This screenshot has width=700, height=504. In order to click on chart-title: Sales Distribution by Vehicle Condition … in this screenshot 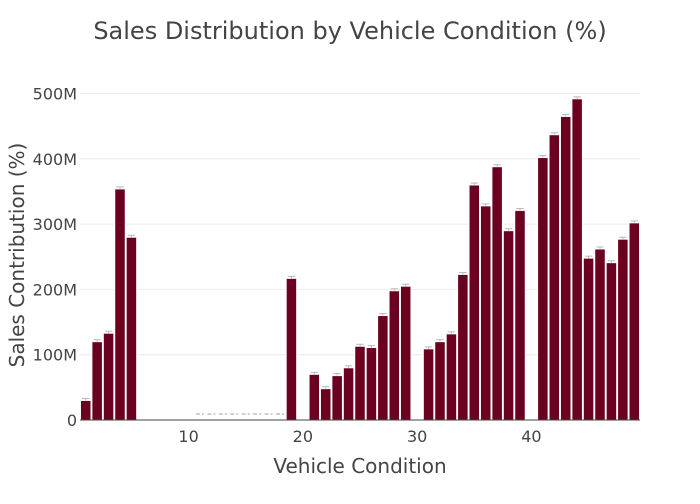, I will do `click(349, 31)`.